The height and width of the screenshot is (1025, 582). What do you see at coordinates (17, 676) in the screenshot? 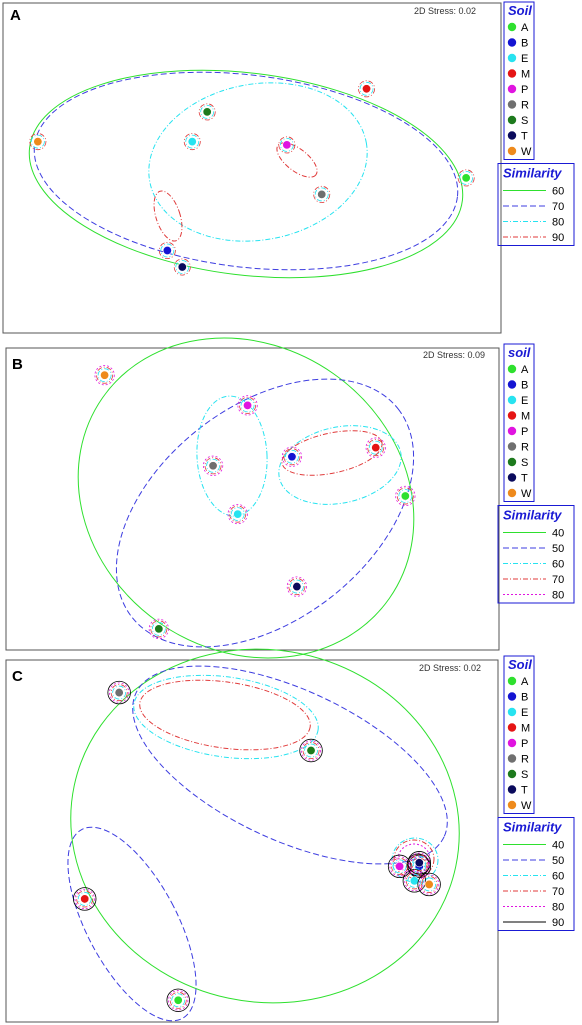
I see `panel-label: C` at bounding box center [17, 676].